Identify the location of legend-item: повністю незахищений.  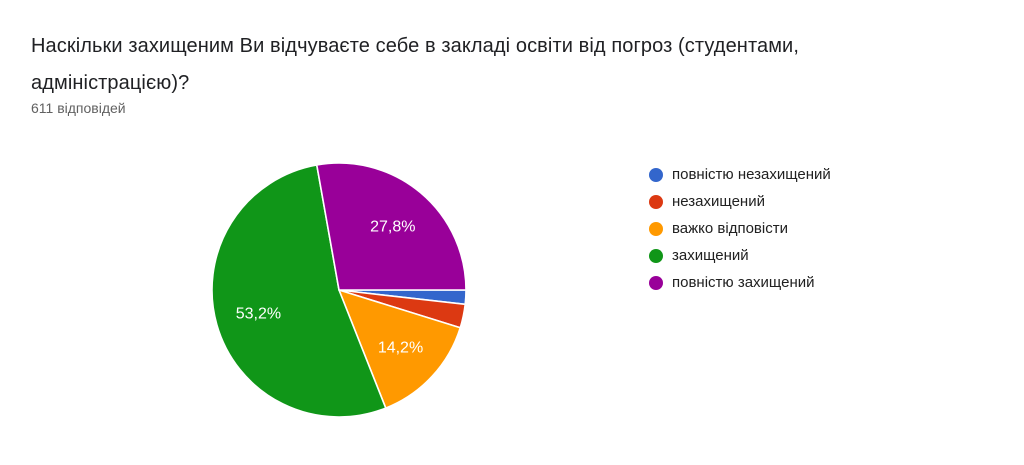
(740, 174).